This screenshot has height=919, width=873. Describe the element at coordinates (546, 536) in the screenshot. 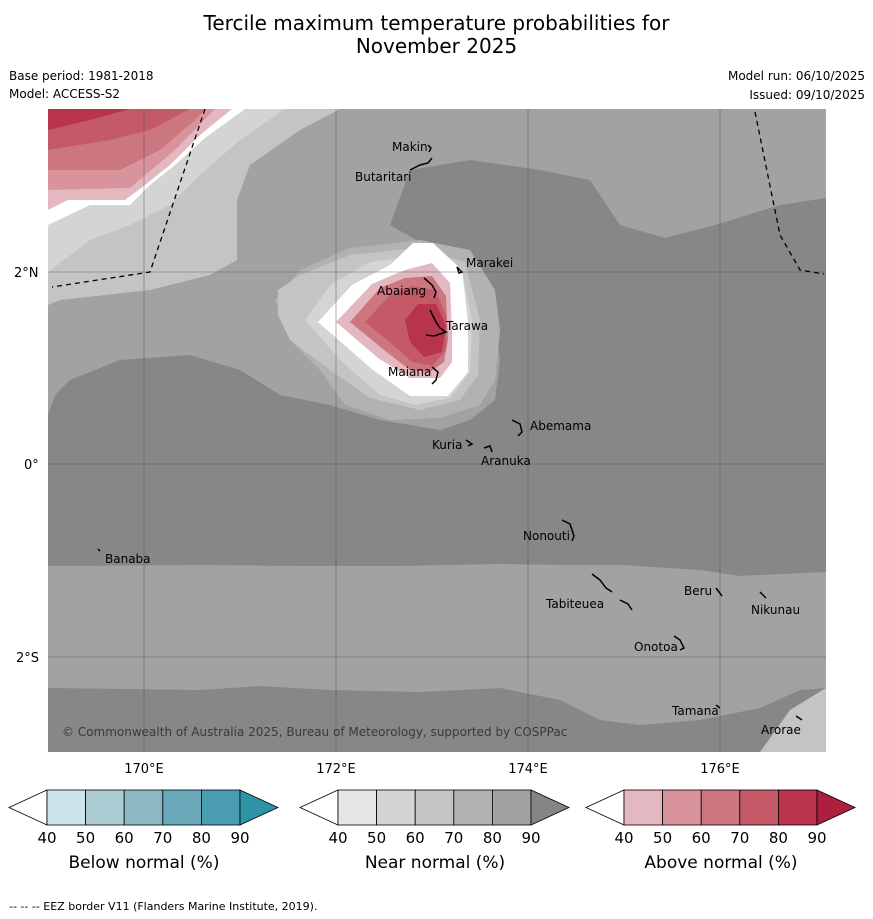

I see `label-nonouti: Nonouti` at that location.